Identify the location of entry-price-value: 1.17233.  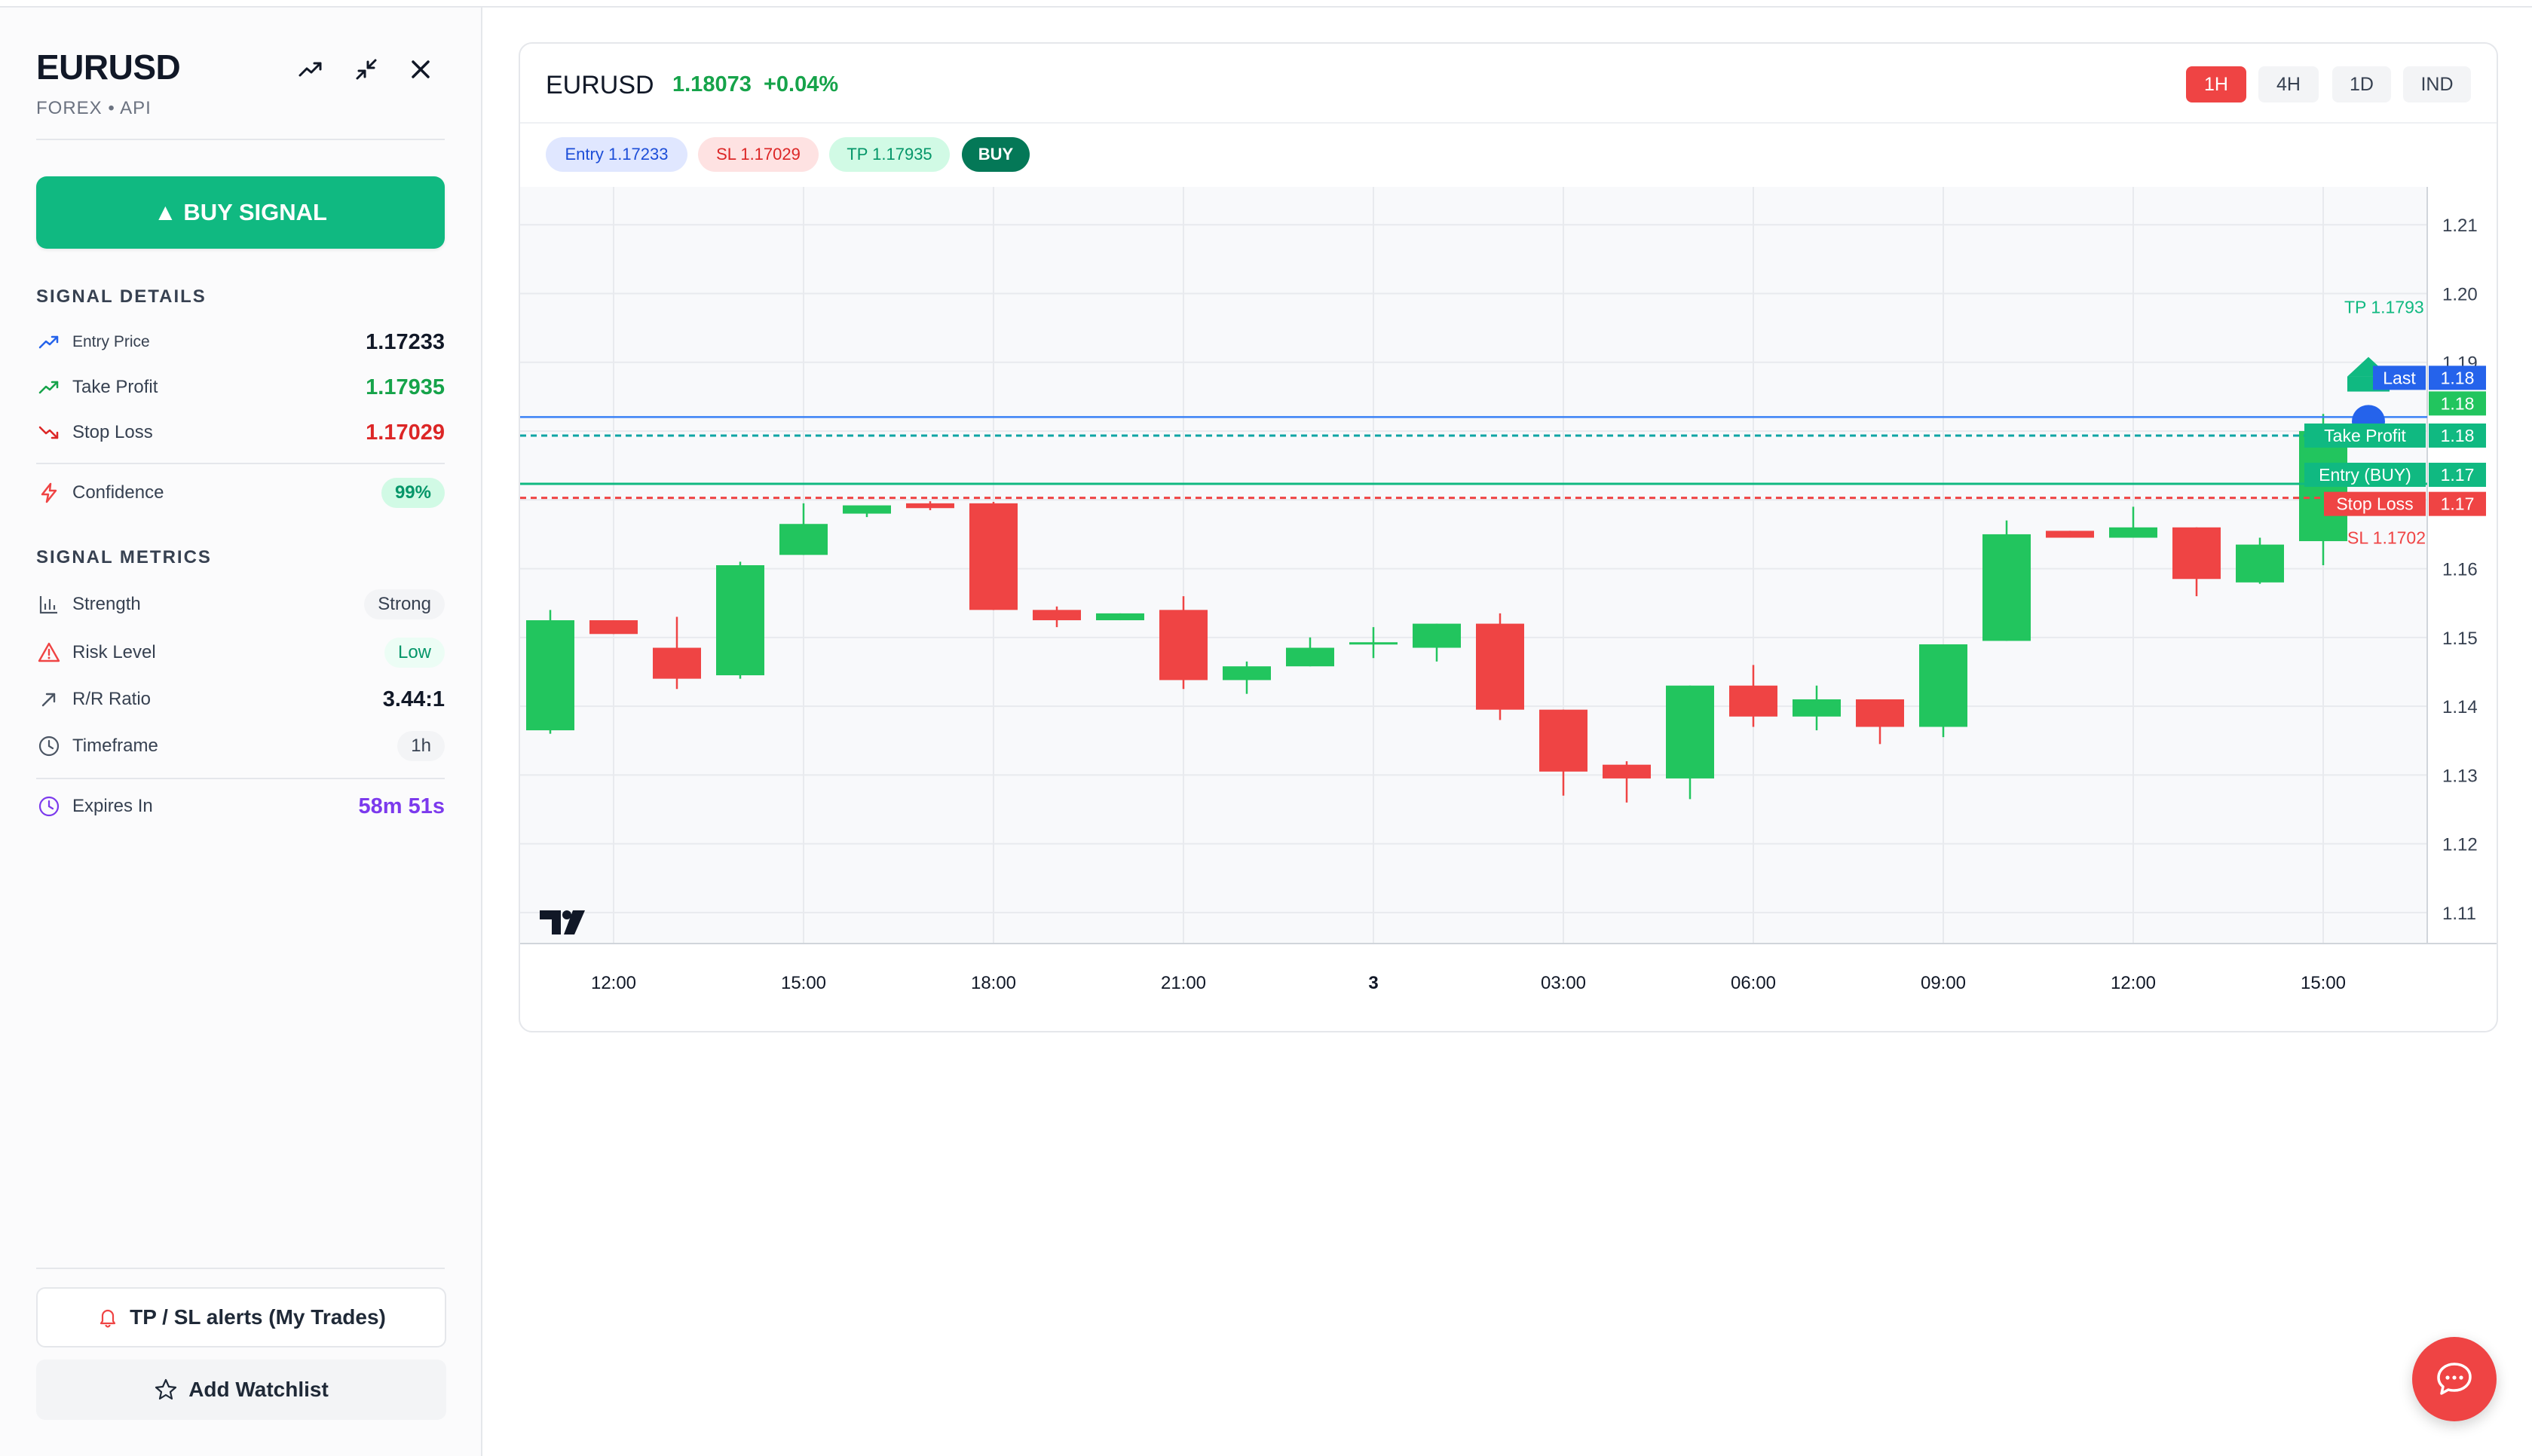
(405, 341).